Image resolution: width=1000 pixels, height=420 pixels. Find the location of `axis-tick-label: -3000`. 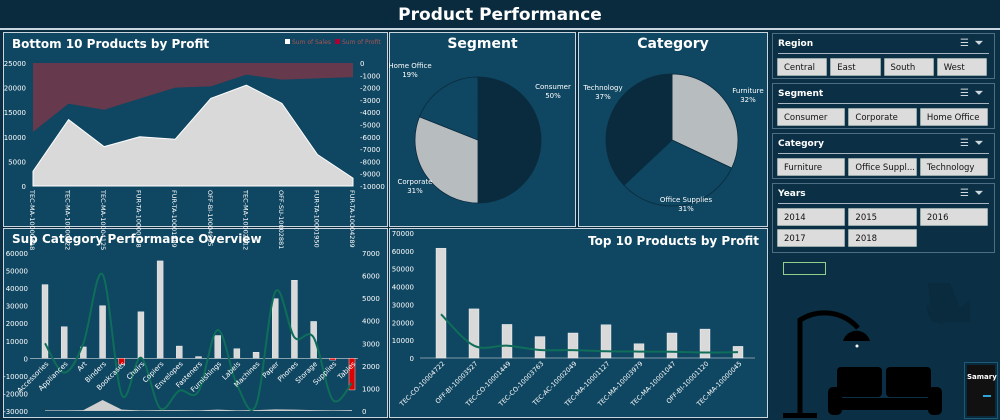

axis-tick-label: -3000 is located at coordinates (370, 101).